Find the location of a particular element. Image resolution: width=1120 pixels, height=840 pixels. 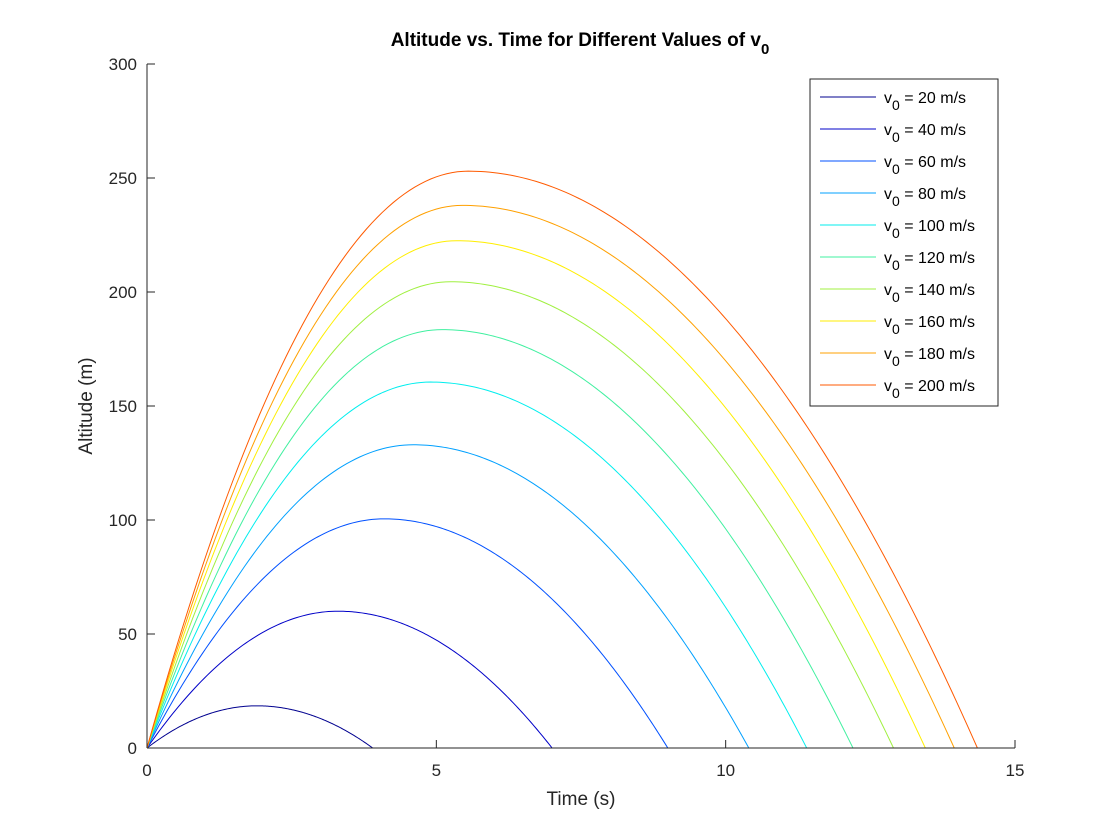

legend-box is located at coordinates (904, 242).